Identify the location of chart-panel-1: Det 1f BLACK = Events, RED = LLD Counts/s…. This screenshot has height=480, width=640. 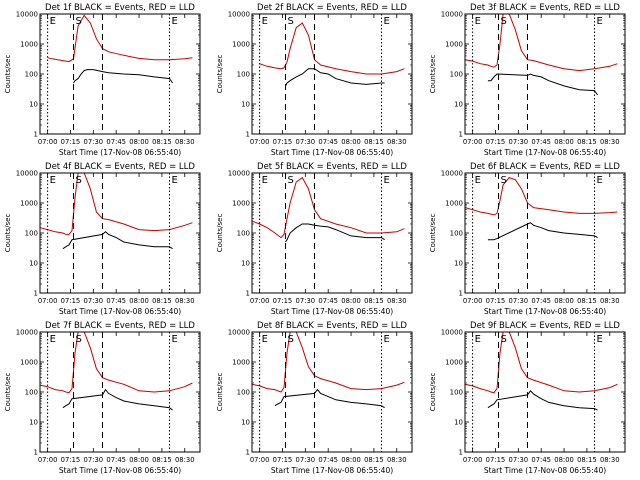
(102, 80).